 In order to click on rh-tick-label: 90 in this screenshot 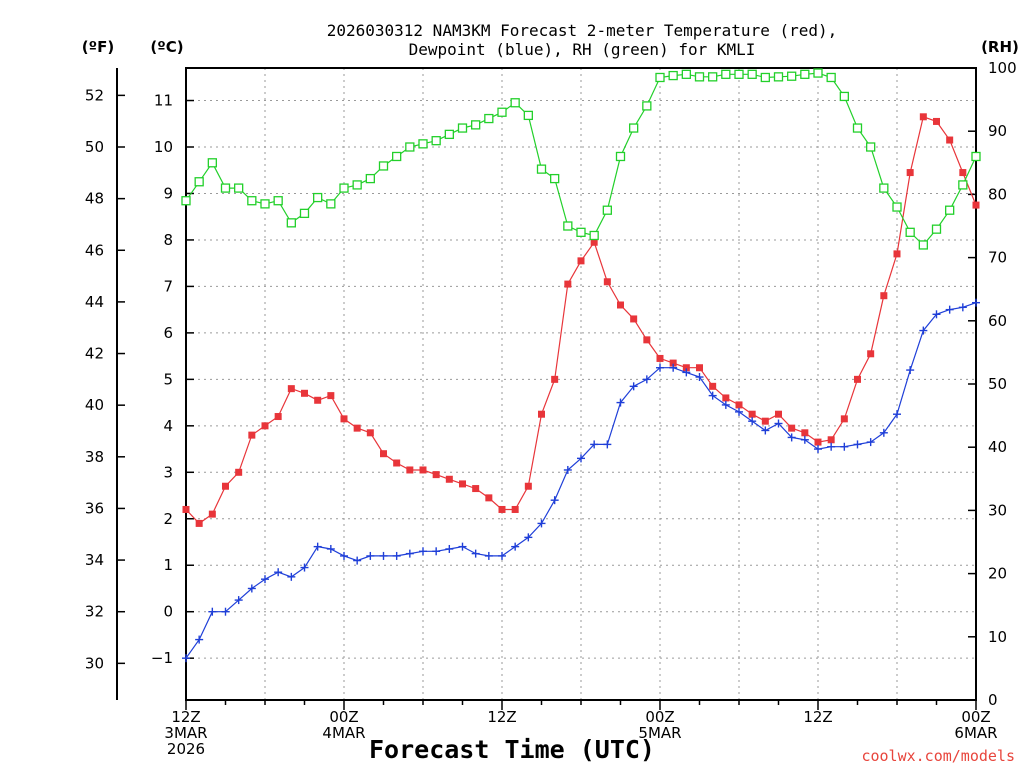, I will do `click(997, 131)`.